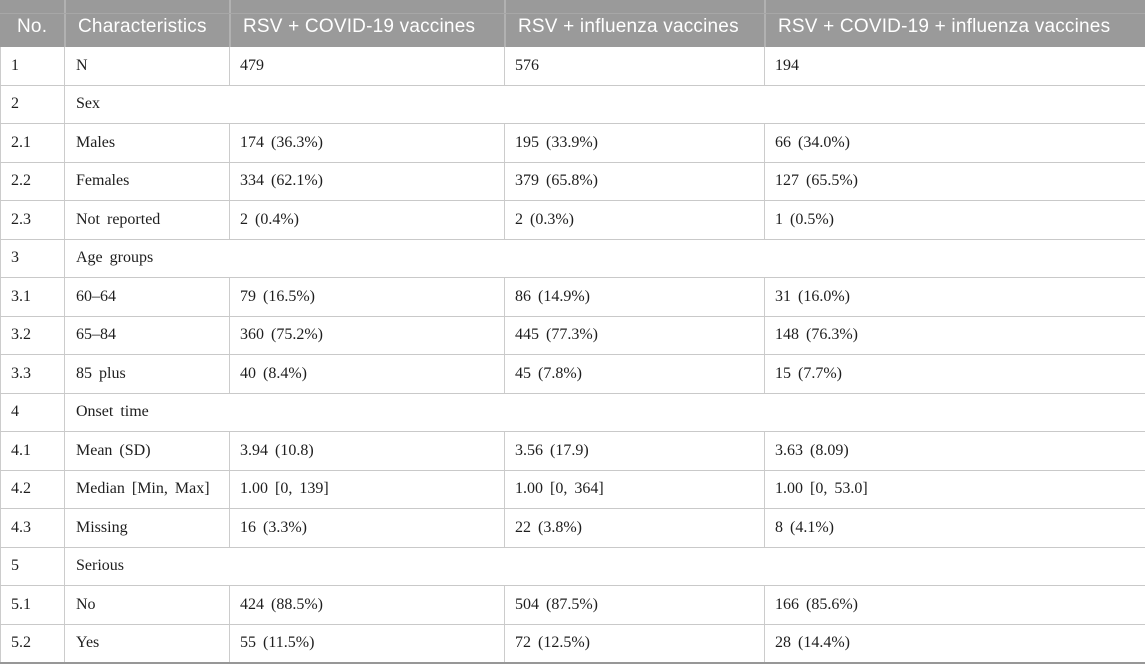  Describe the element at coordinates (32, 489) in the screenshot. I see `cell-no: 4.2` at that location.